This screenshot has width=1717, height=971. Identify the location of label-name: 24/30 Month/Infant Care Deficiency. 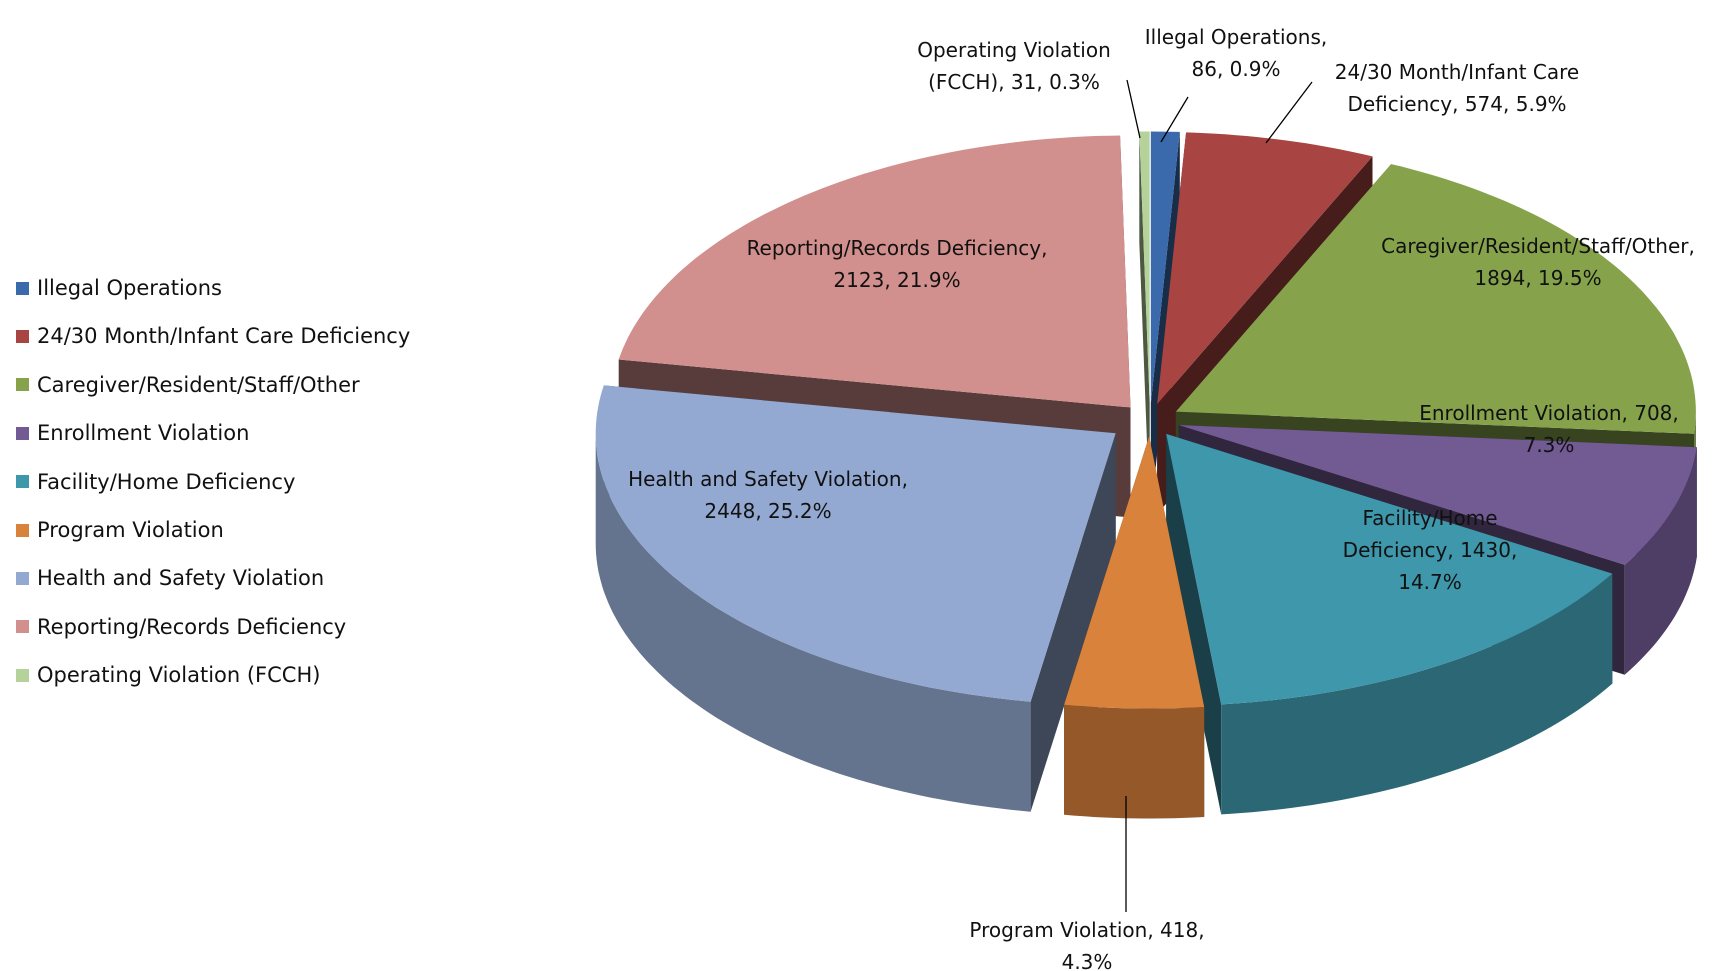
(1457, 88).